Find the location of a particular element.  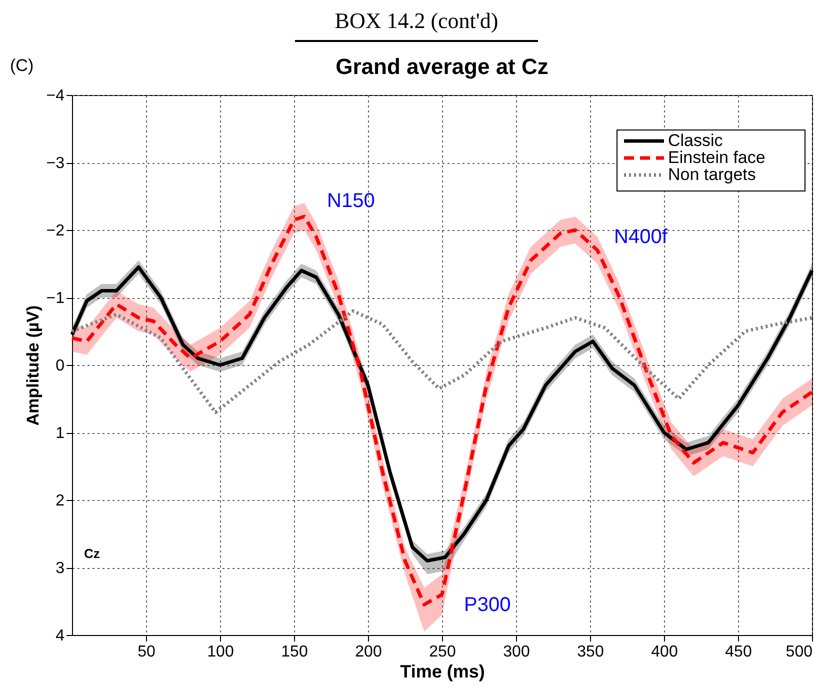

y-tick-label: 2 is located at coordinates (60, 501).